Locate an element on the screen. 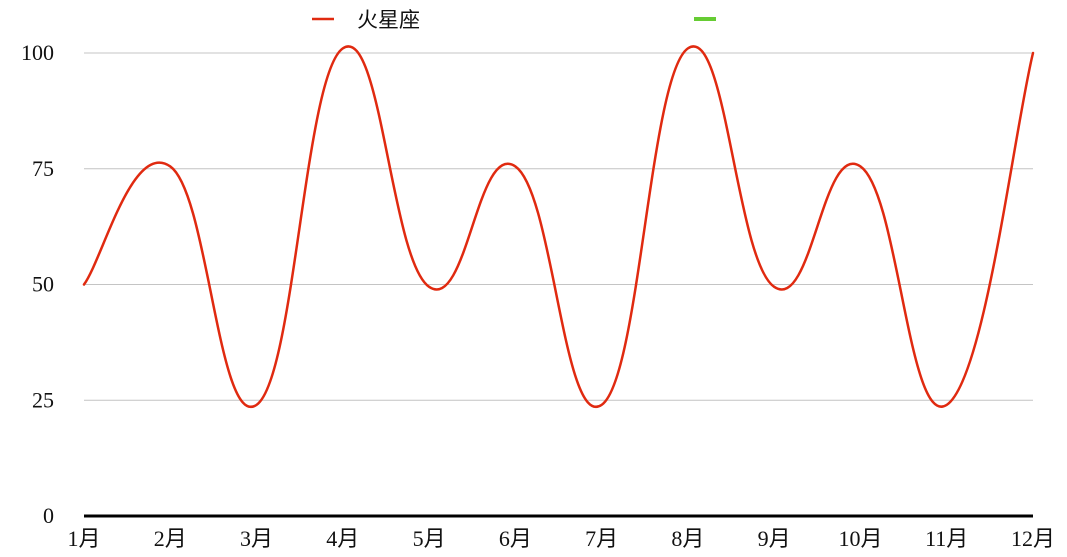  x-tick-label: 11月 is located at coordinates (946, 538).